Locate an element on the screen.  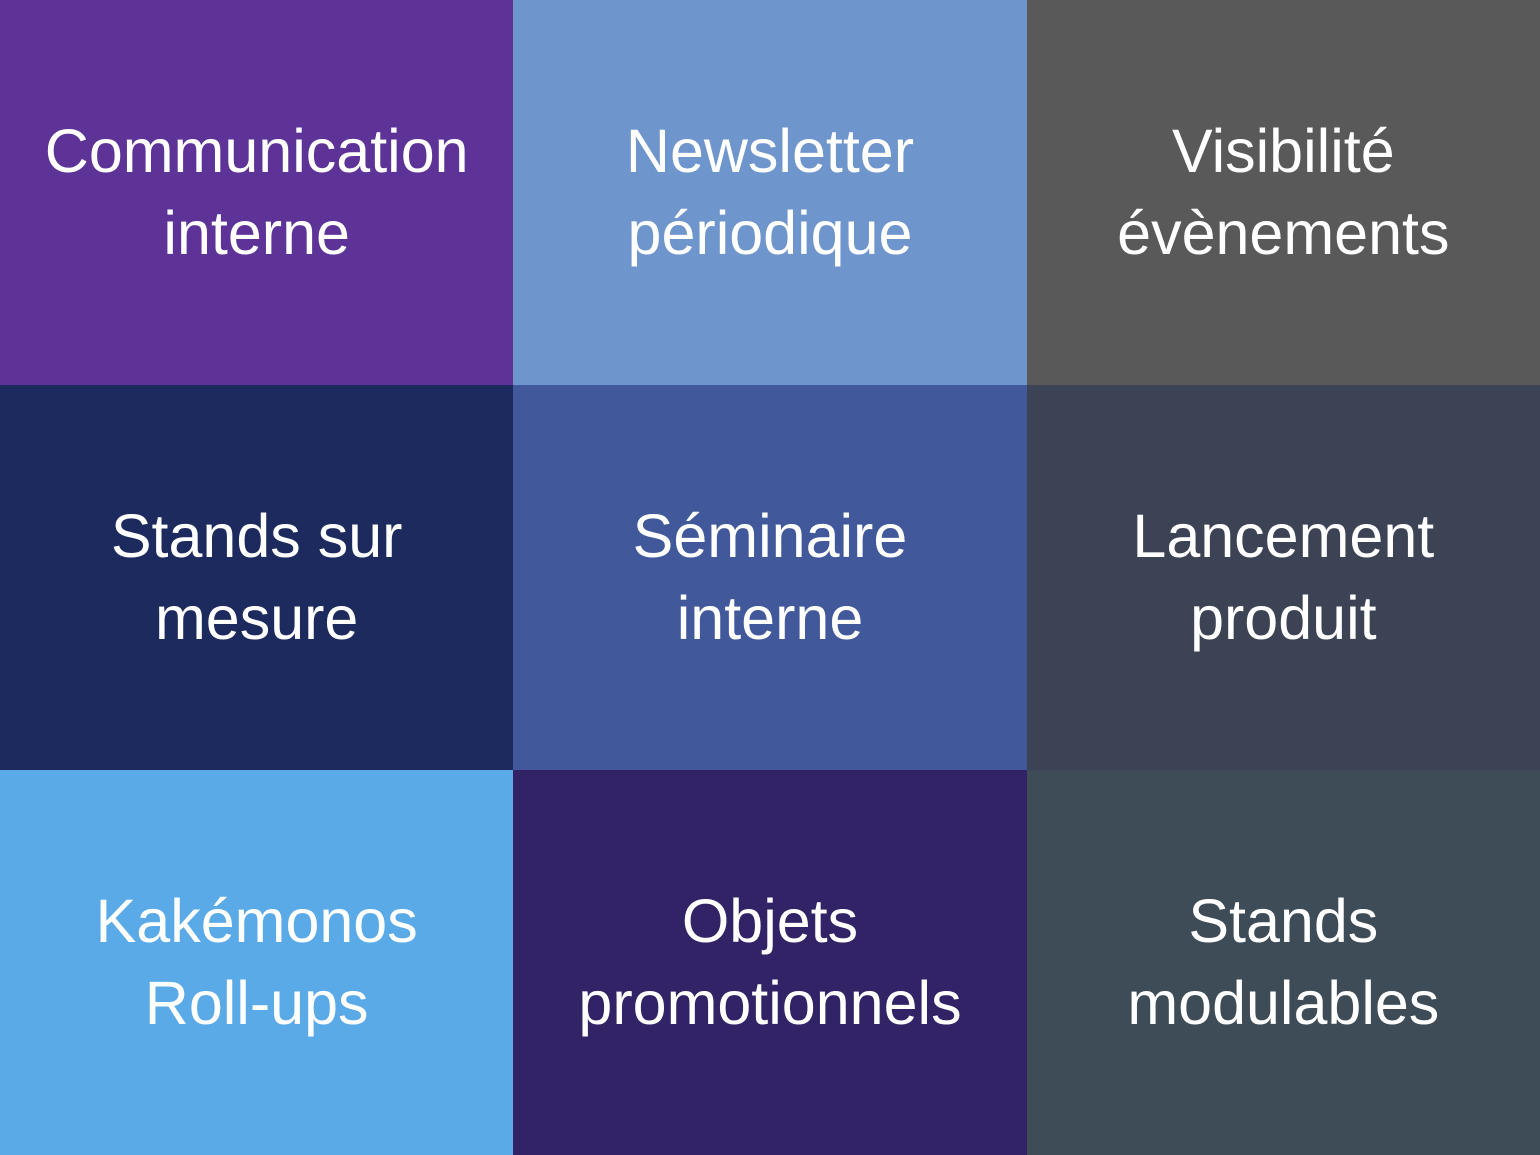
tile-kakemonos-roll-ups: Kakémonos Roll-ups is located at coordinates (257, 962).